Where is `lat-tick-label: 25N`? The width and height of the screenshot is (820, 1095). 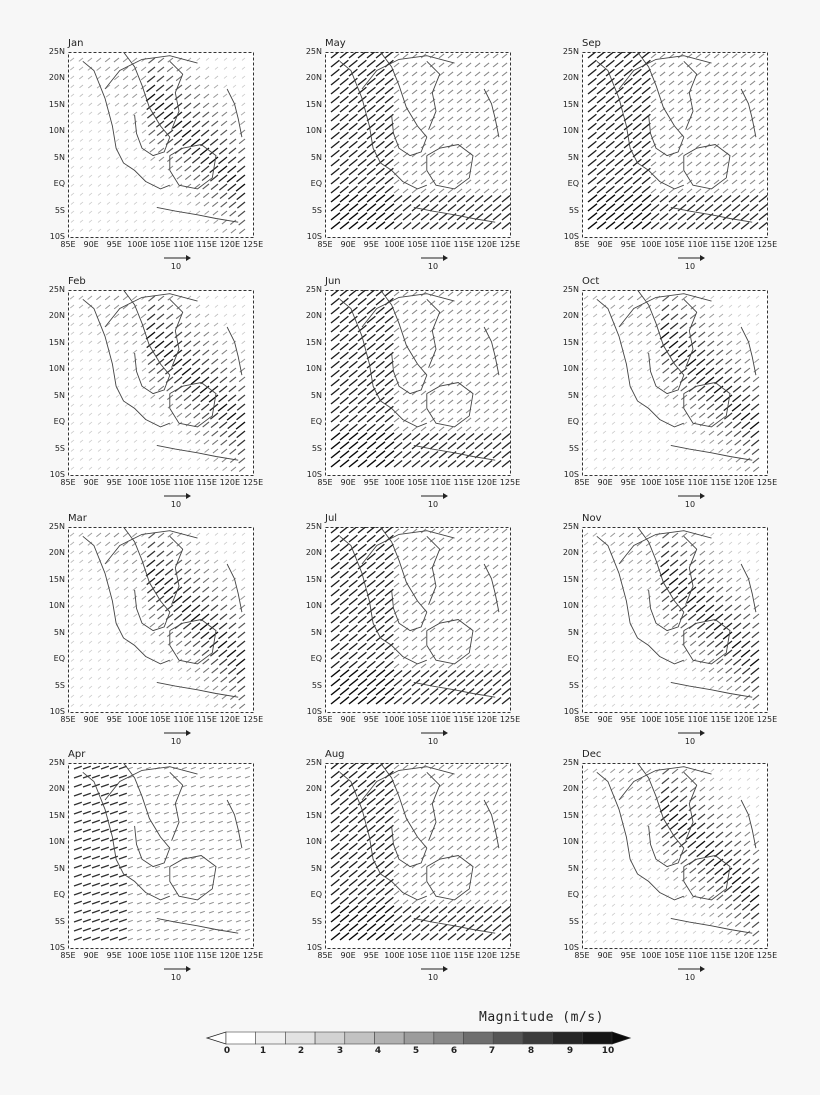 lat-tick-label: 25N is located at coordinates (56, 526).